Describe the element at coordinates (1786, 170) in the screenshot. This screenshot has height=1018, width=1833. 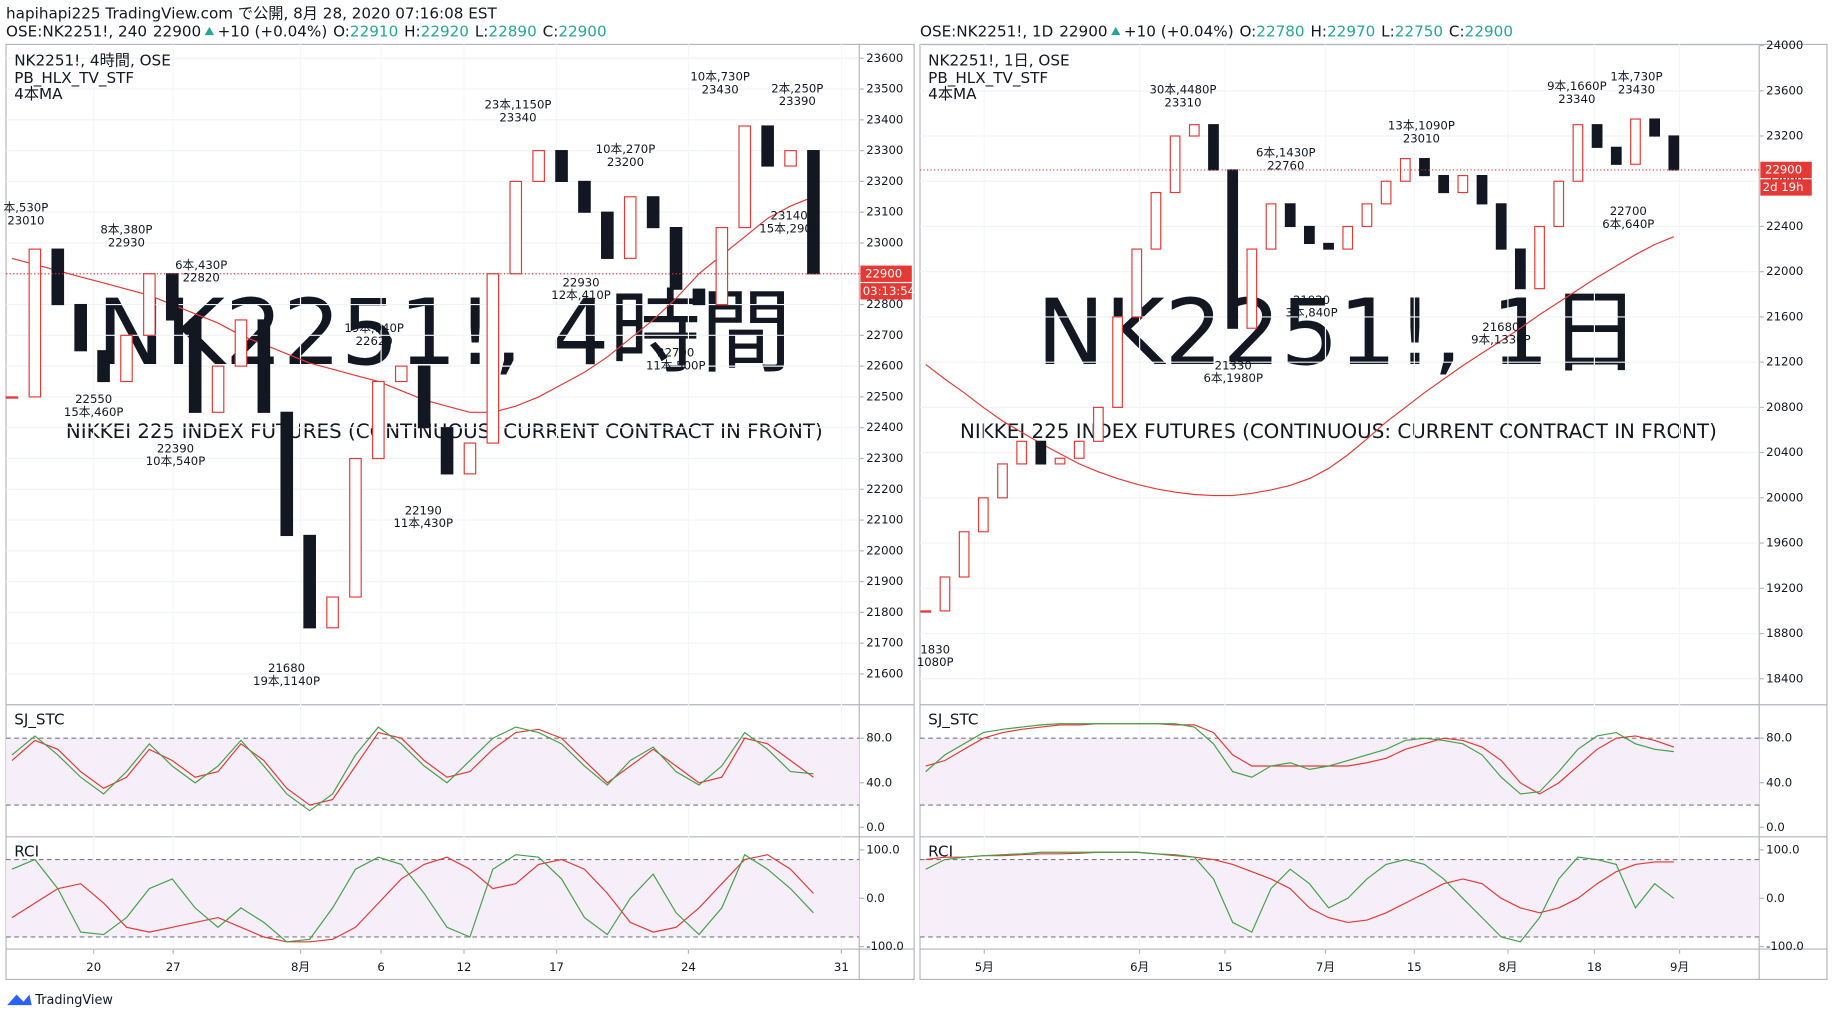
I see `last-price-box` at that location.